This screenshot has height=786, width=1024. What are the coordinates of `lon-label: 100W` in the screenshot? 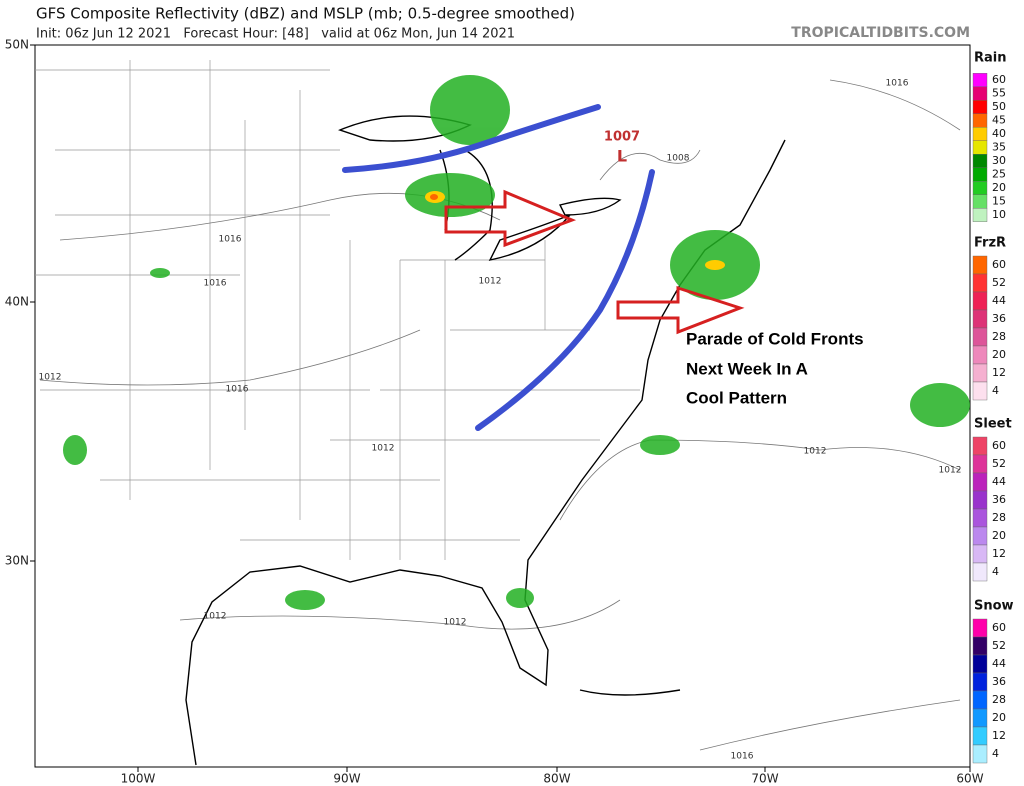 It's located at (138, 779).